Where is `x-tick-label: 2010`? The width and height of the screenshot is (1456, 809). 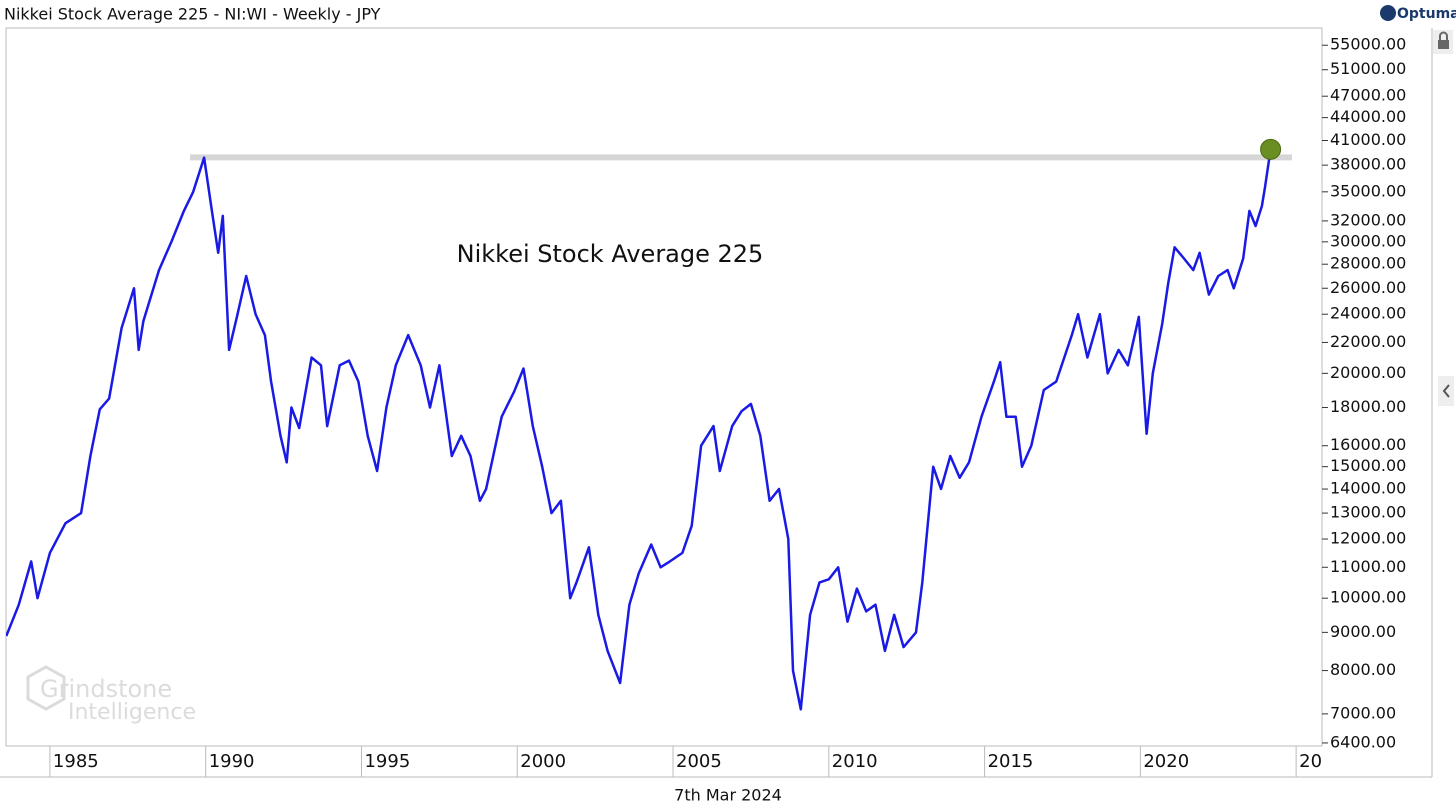 x-tick-label: 2010 is located at coordinates (855, 761).